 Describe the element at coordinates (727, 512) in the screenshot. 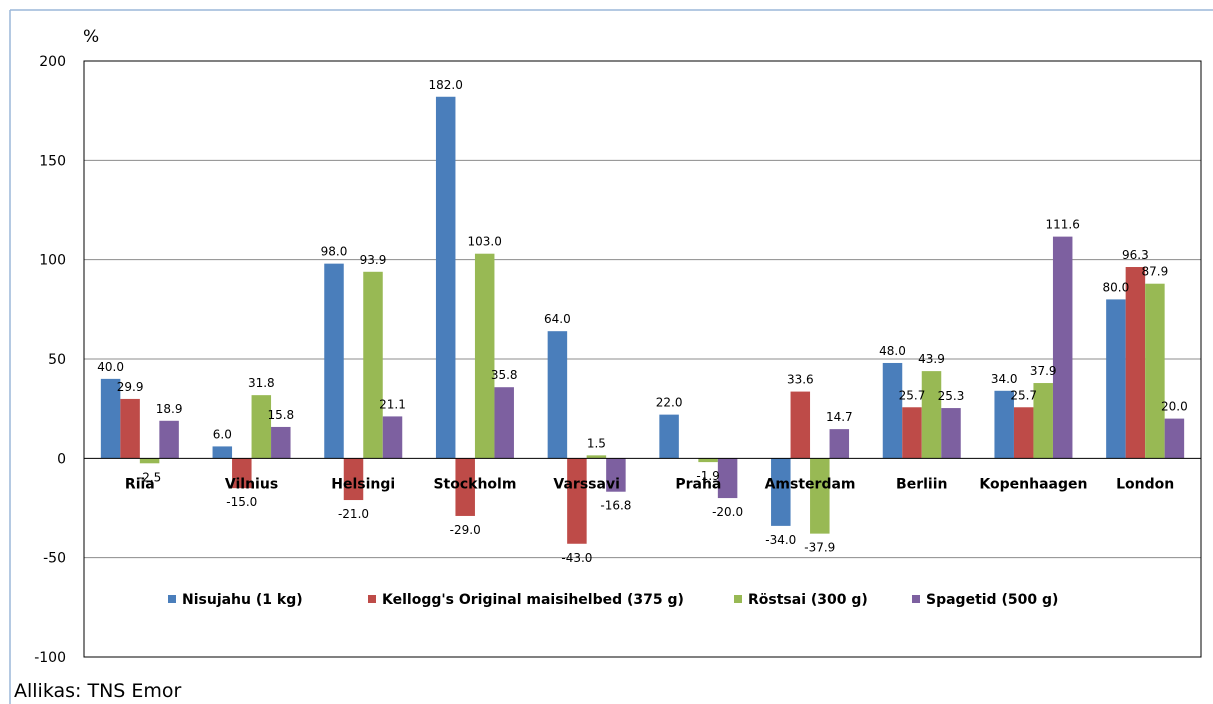

I see `data-label: -20.0` at that location.